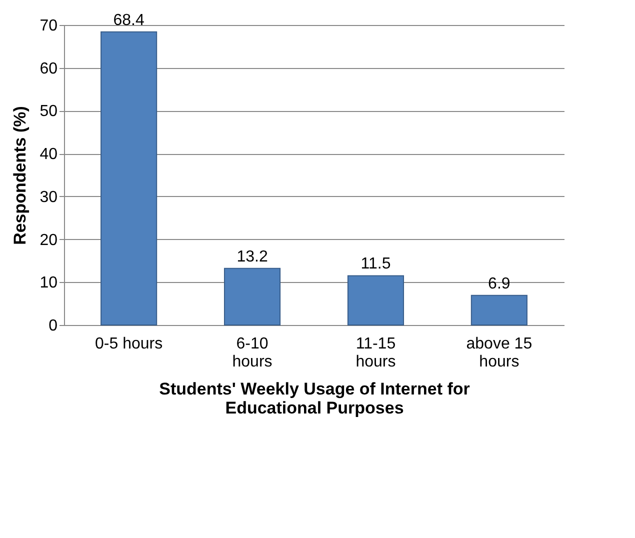 Image resolution: width=635 pixels, height=538 pixels. I want to click on y-tick-label: 70, so click(49, 26).